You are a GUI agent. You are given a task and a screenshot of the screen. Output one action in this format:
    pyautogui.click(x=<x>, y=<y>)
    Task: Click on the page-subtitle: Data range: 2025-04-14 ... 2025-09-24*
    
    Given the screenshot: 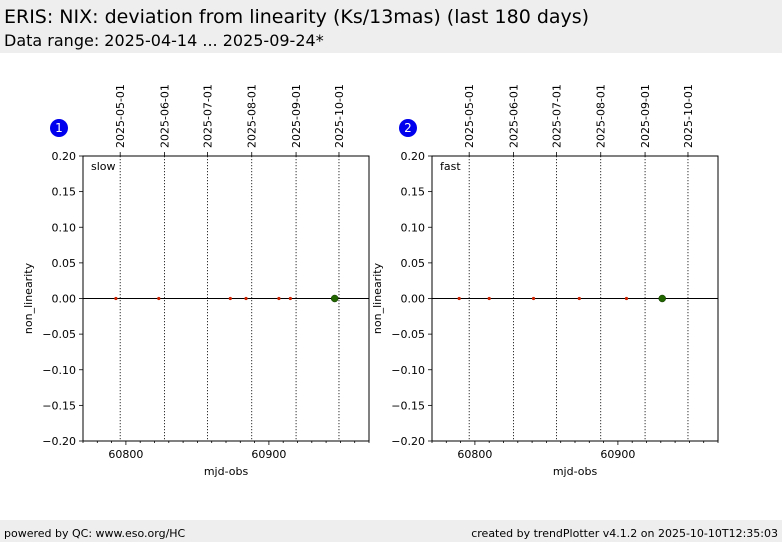 What is the action you would take?
    pyautogui.click(x=164, y=40)
    